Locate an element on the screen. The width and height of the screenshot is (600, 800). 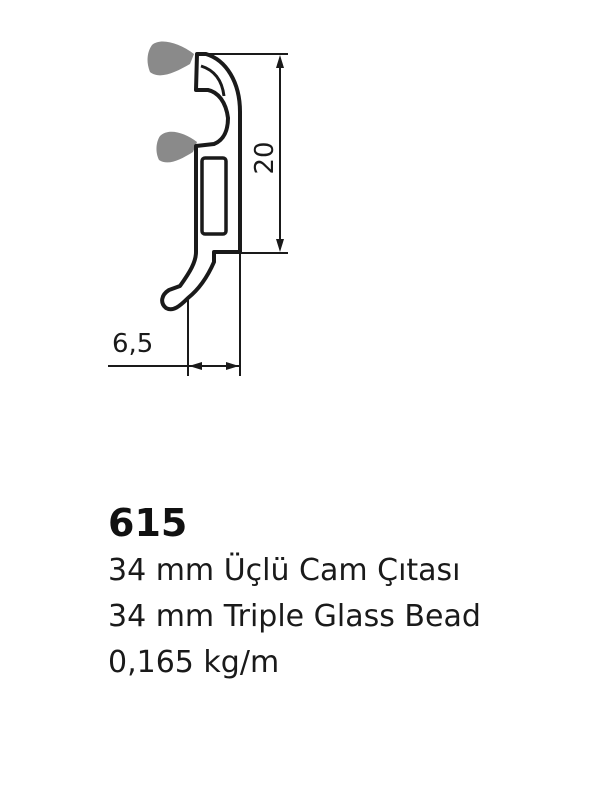
dim-width-label: 6,5 is located at coordinates (132, 344).